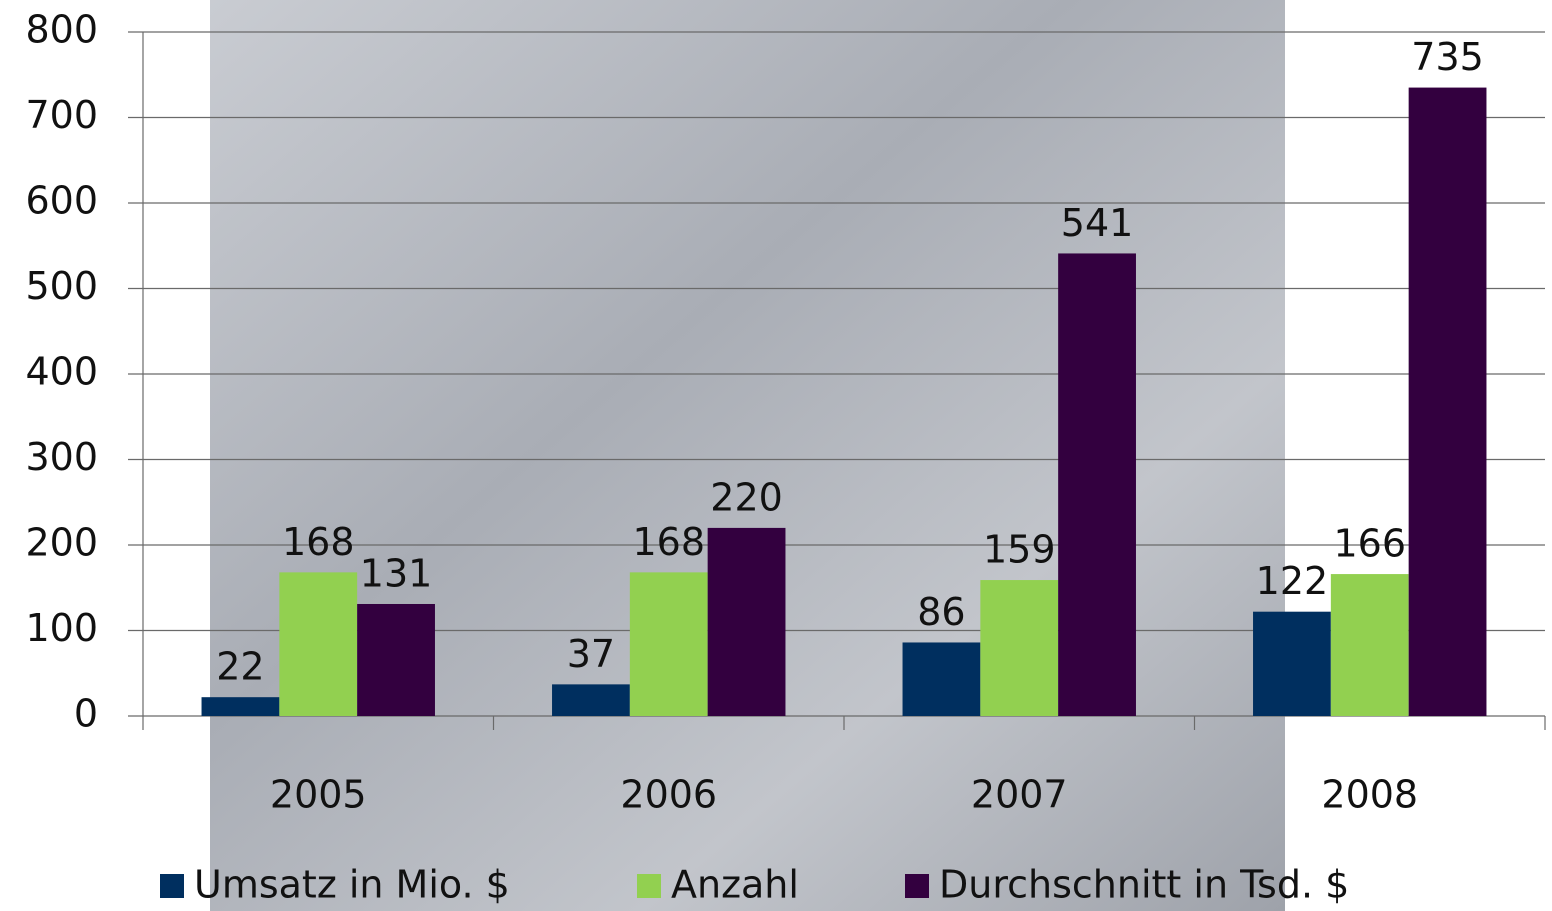 Image resolution: width=1552 pixels, height=911 pixels. Describe the element at coordinates (735, 885) in the screenshot. I see `legend-label: Anzahl` at that location.